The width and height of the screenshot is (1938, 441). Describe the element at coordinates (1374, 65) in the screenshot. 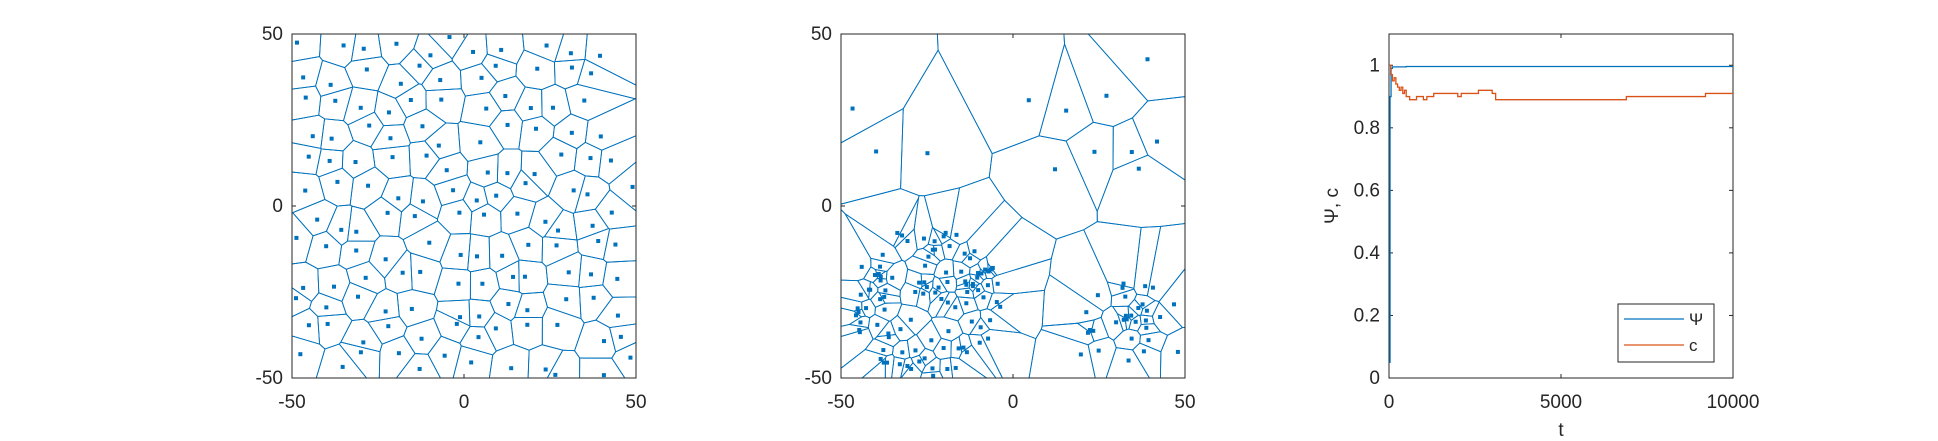

I see `y-tick-label: 1` at that location.